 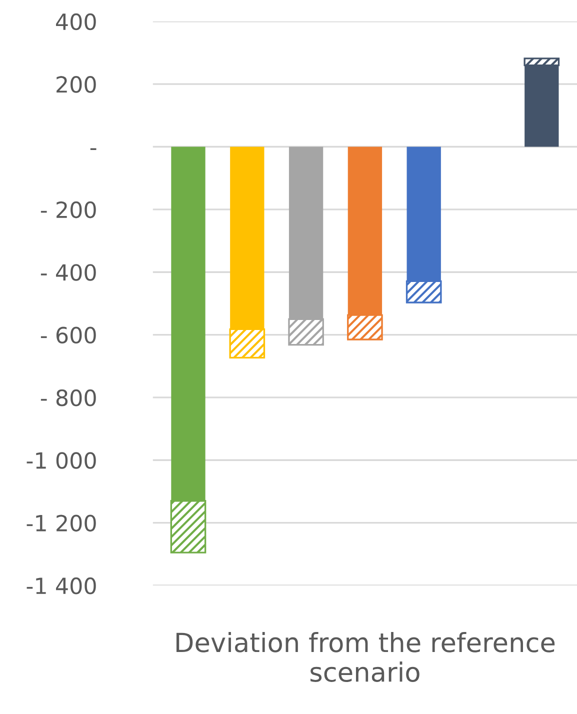 What do you see at coordinates (76, 21) in the screenshot?
I see `y-tick-label: 400` at bounding box center [76, 21].